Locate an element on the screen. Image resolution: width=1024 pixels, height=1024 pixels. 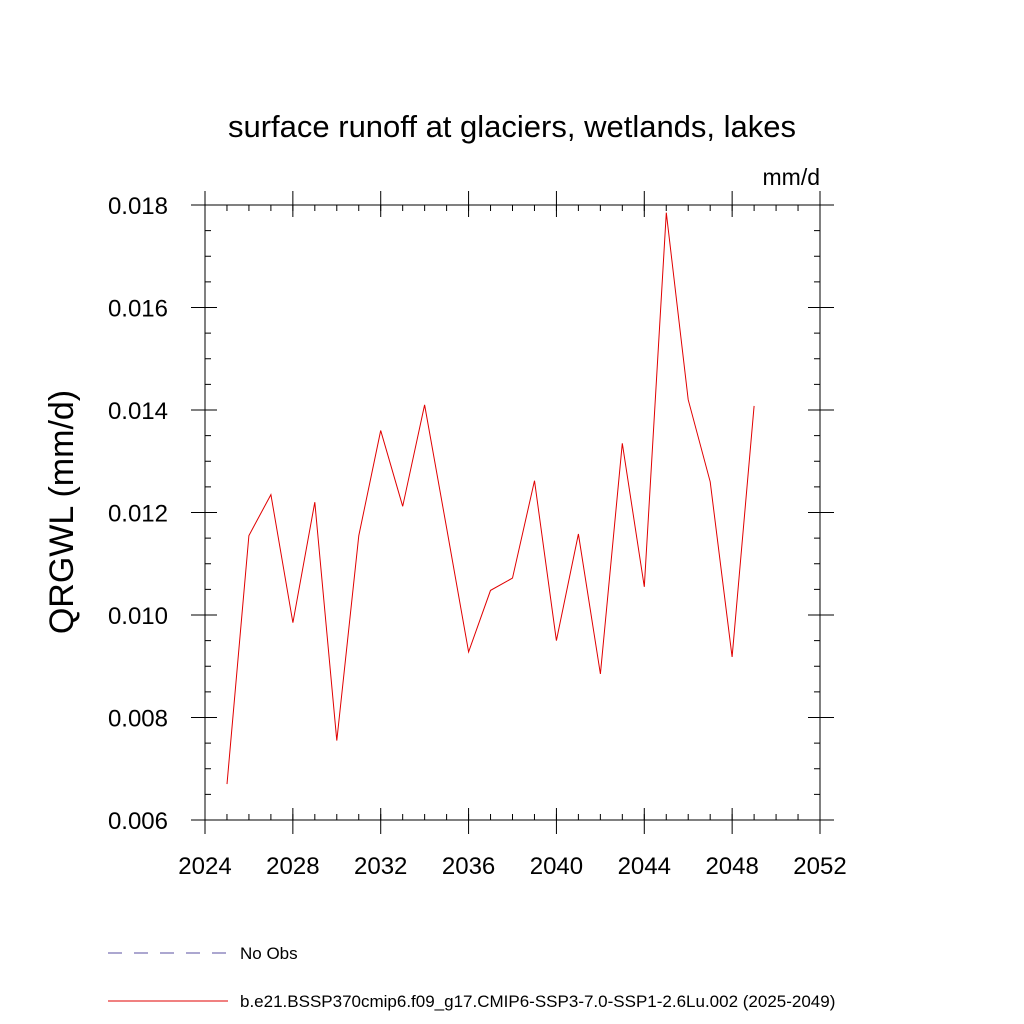
y-tick-label: 0.016 is located at coordinates (138, 309).